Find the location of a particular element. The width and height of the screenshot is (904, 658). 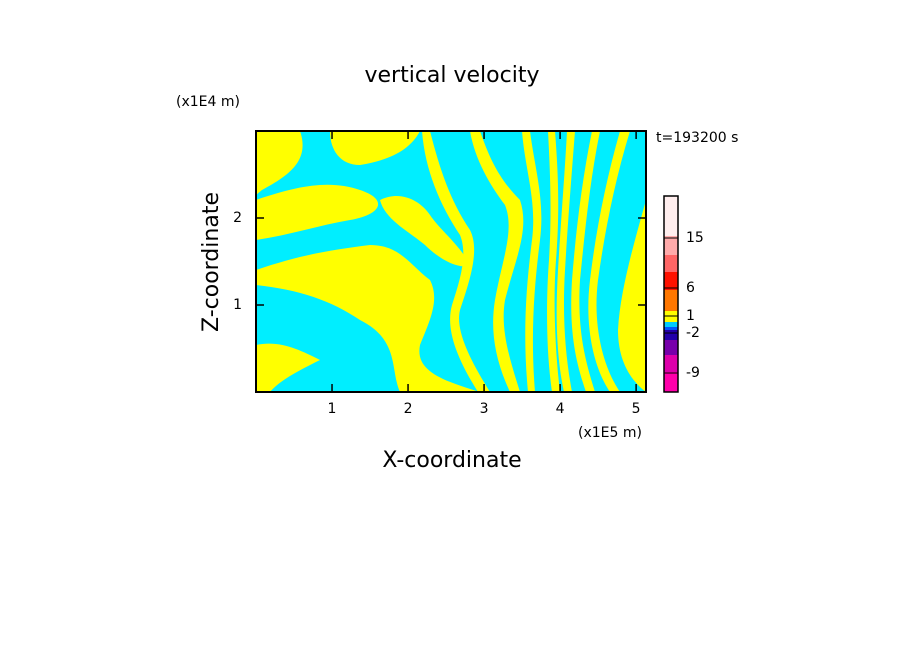

chart-title: vertical velocity is located at coordinates (451, 75).